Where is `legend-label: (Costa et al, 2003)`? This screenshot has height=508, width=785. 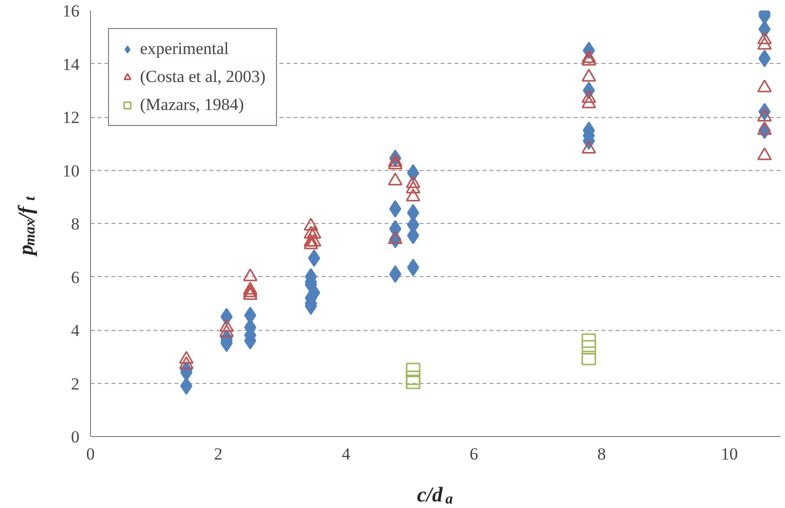 legend-label: (Costa et al, 2003) is located at coordinates (203, 77).